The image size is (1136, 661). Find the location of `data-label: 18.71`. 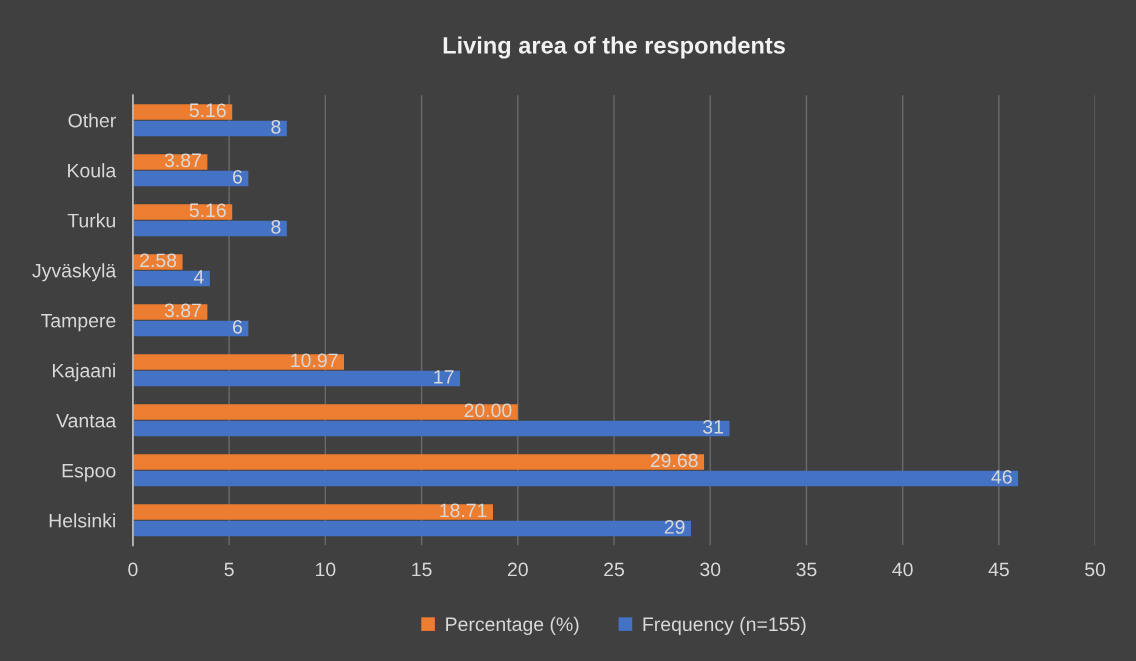

data-label: 18.71 is located at coordinates (463, 510).